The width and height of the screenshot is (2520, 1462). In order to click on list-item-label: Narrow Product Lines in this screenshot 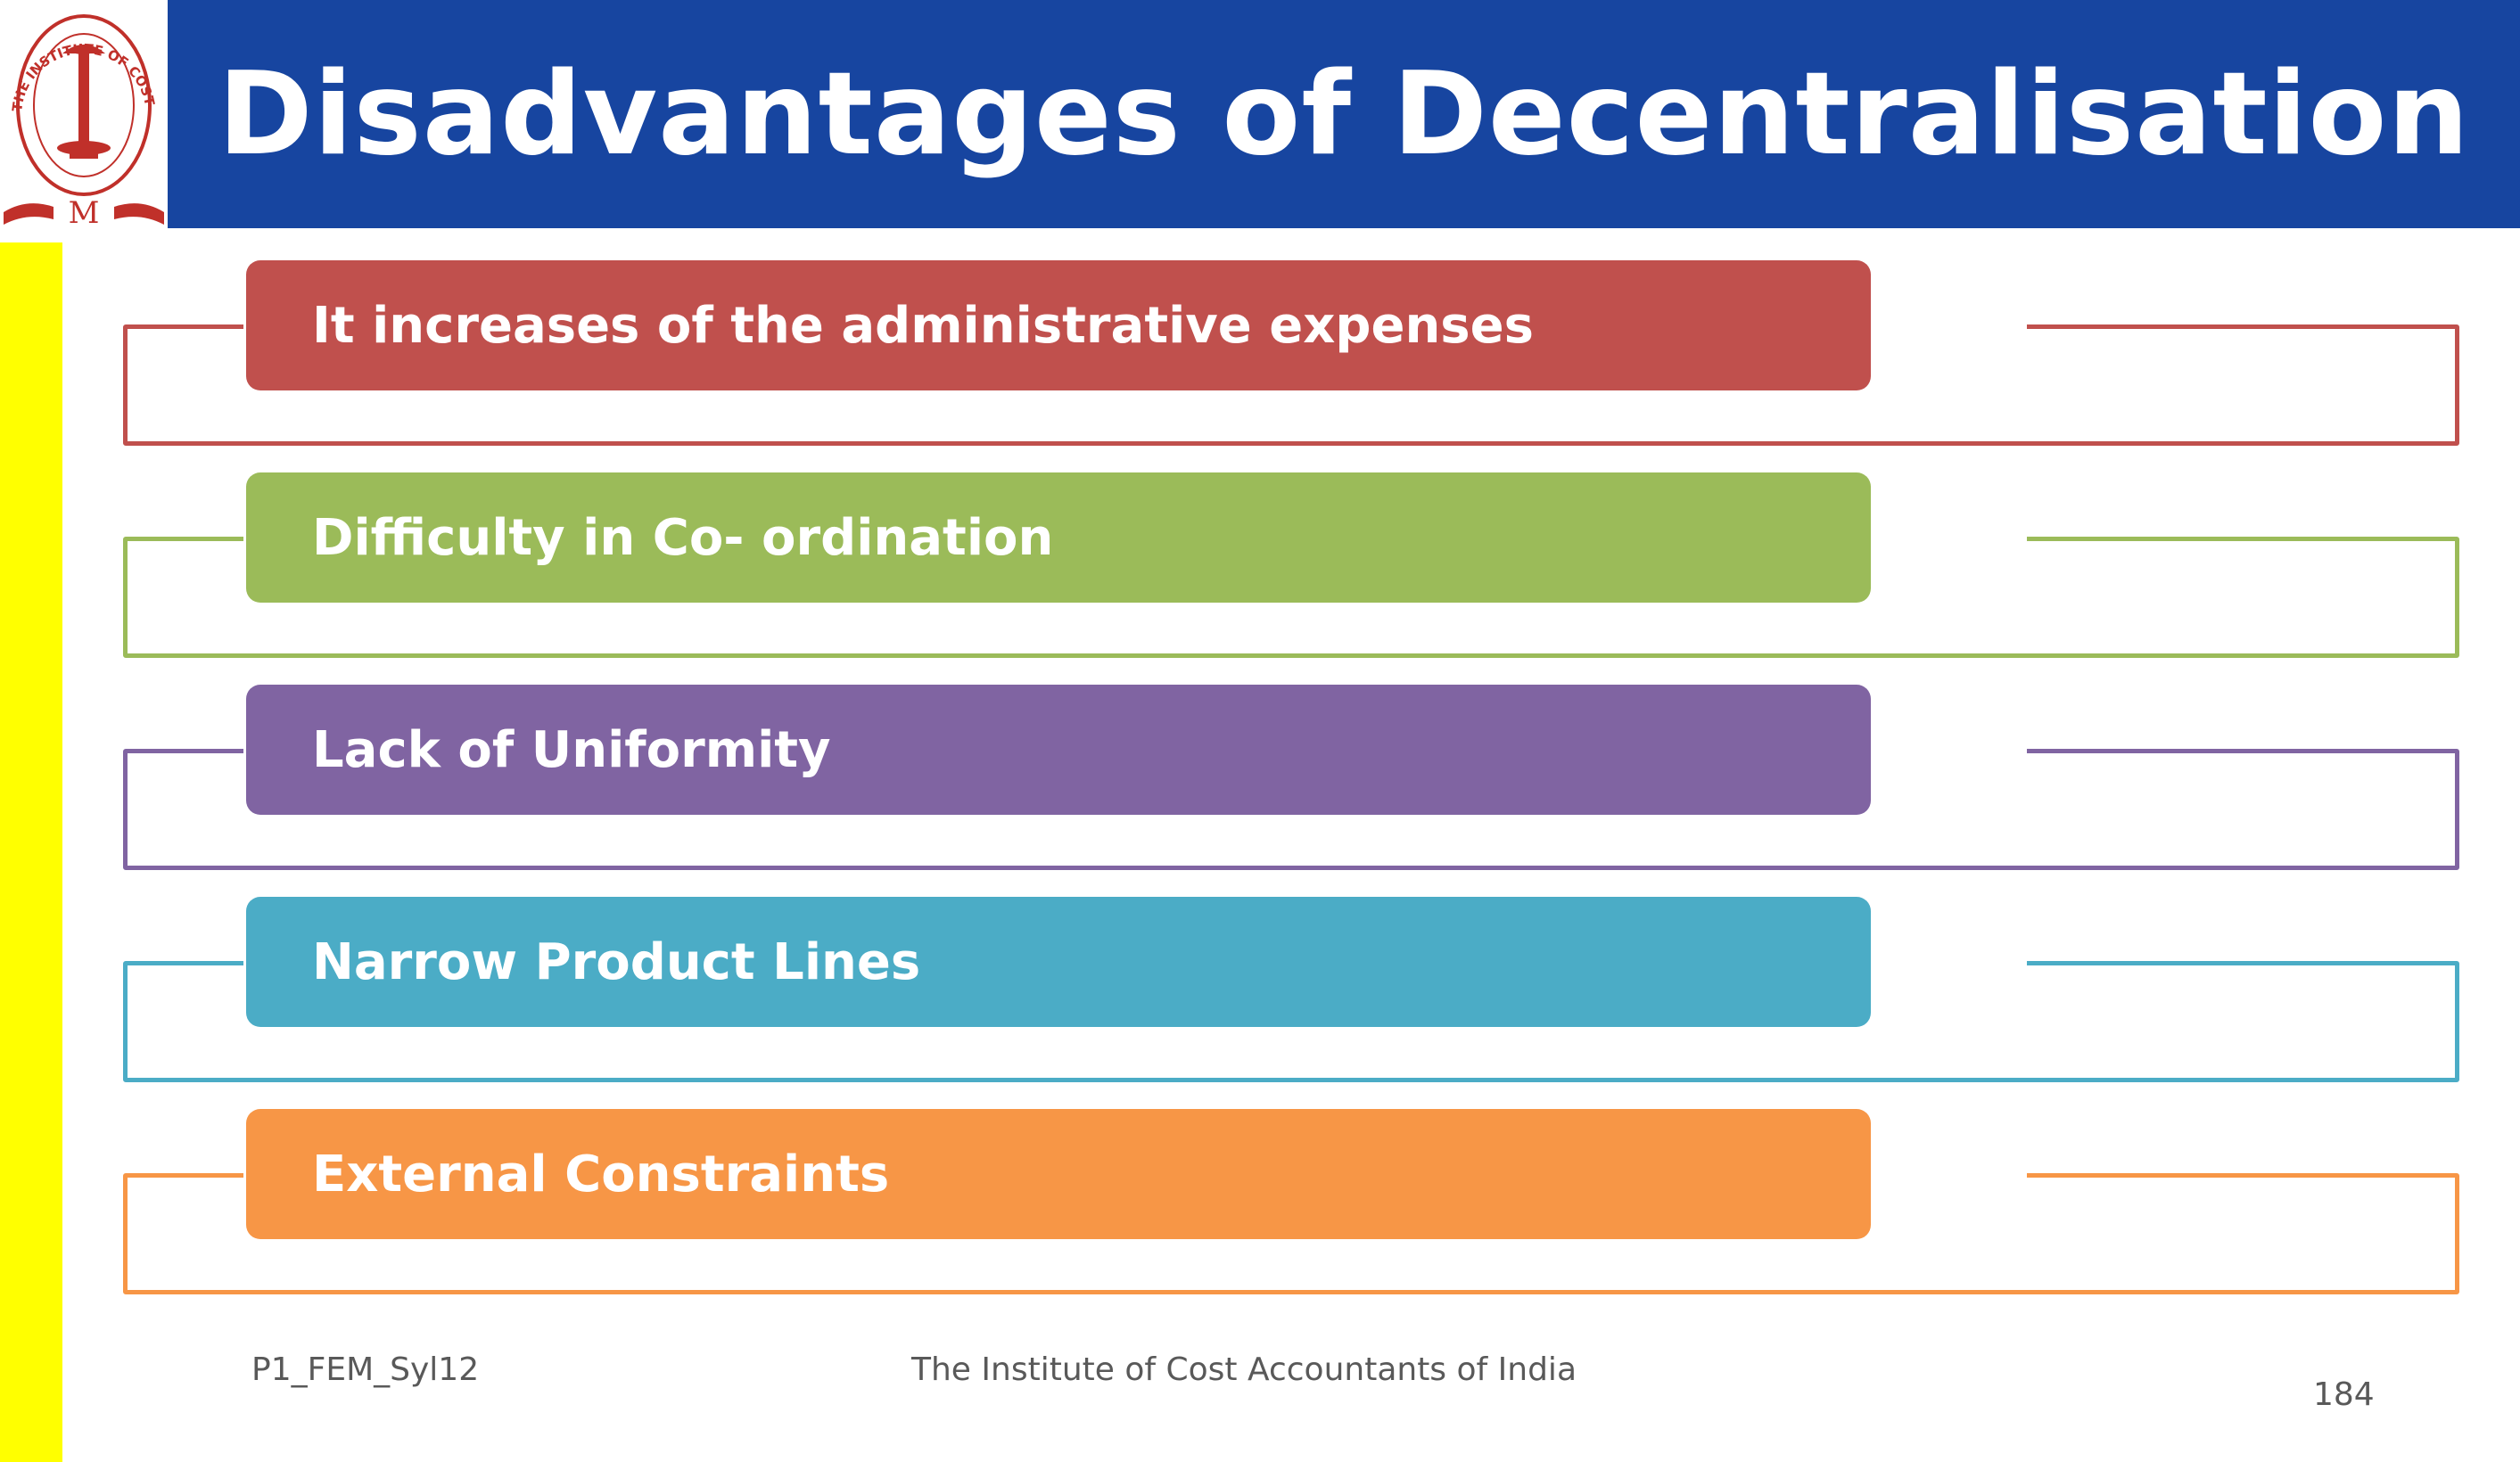, I will do `click(616, 961)`.